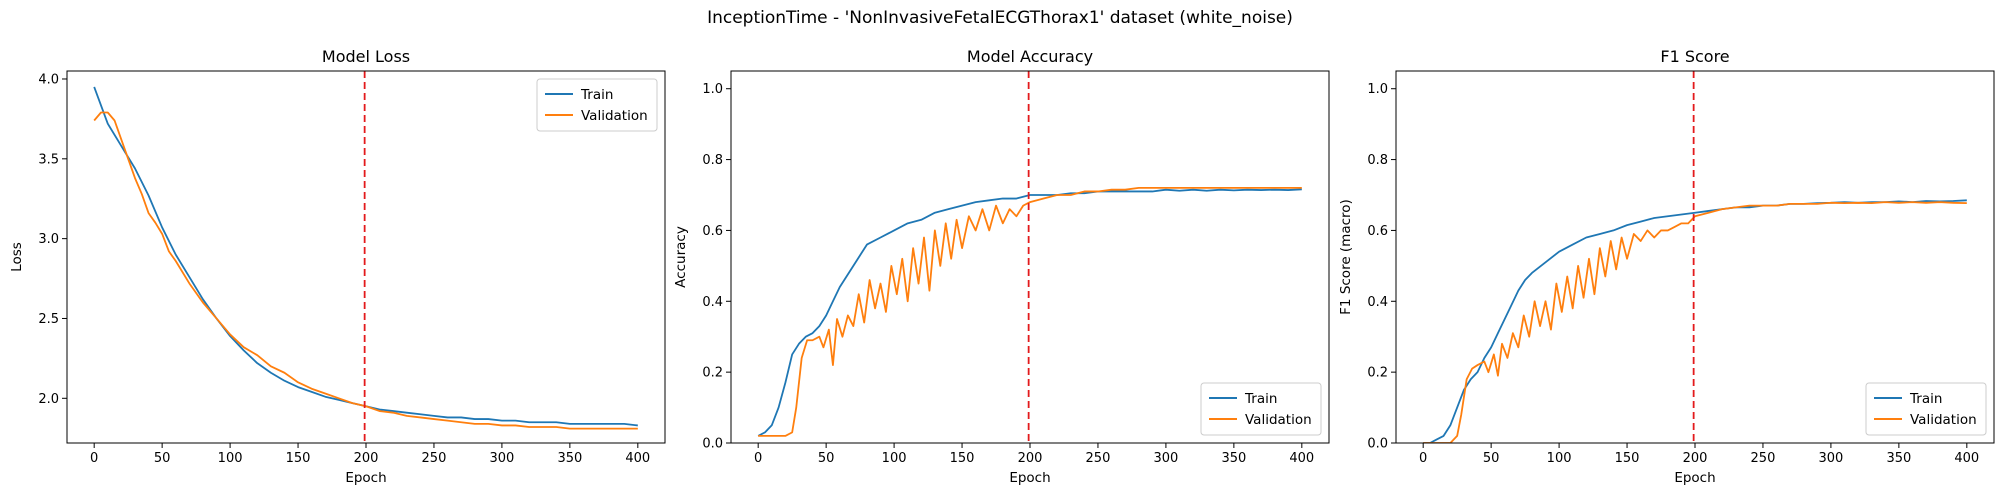  I want to click on y-tick-label: 4.0, so click(48, 79).